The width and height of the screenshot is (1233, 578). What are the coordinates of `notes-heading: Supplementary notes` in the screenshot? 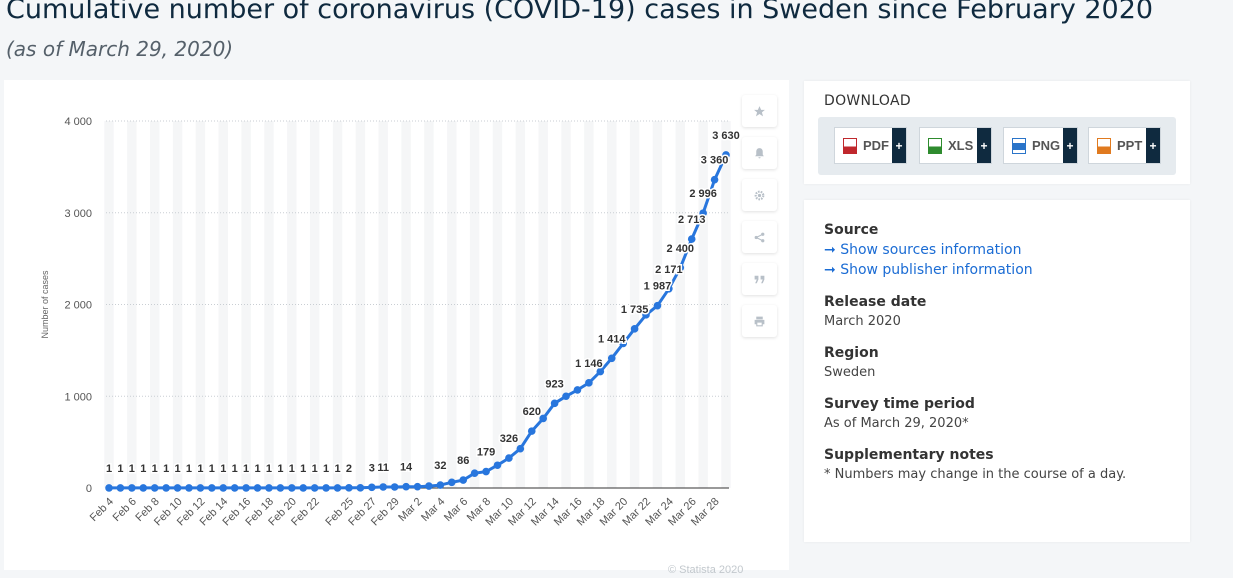 It's located at (909, 455).